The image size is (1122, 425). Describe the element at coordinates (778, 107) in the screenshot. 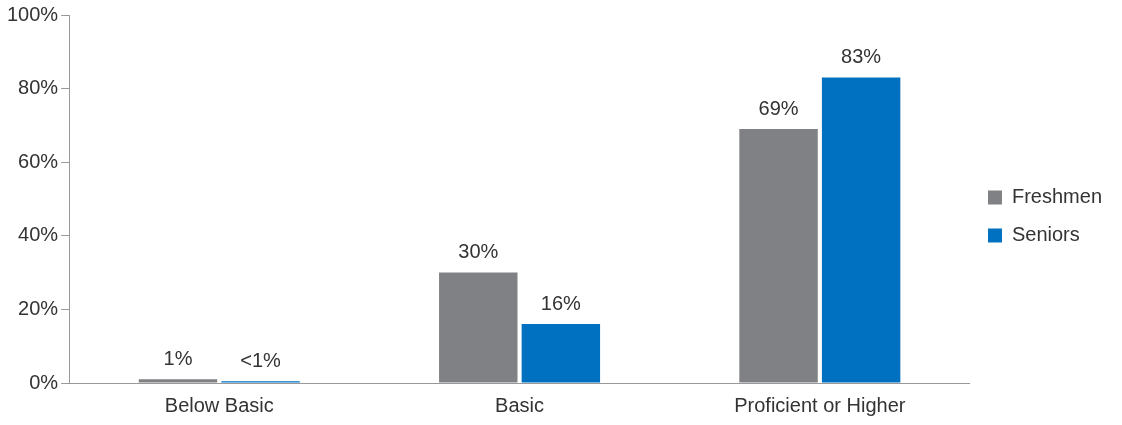

I see `data-label: 69%` at that location.